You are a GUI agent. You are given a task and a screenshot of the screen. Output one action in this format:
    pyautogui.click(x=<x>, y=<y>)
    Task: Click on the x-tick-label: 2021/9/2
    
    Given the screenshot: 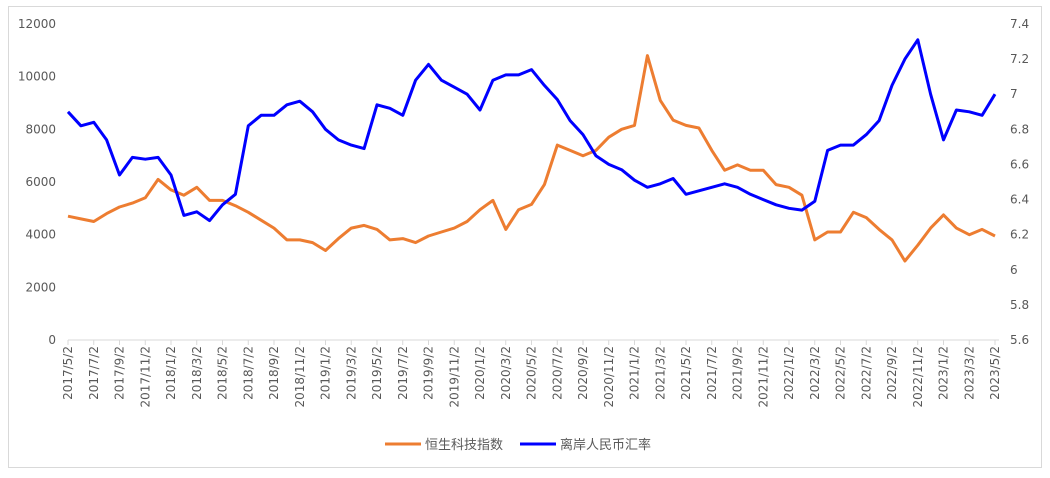 What is the action you would take?
    pyautogui.click(x=738, y=373)
    